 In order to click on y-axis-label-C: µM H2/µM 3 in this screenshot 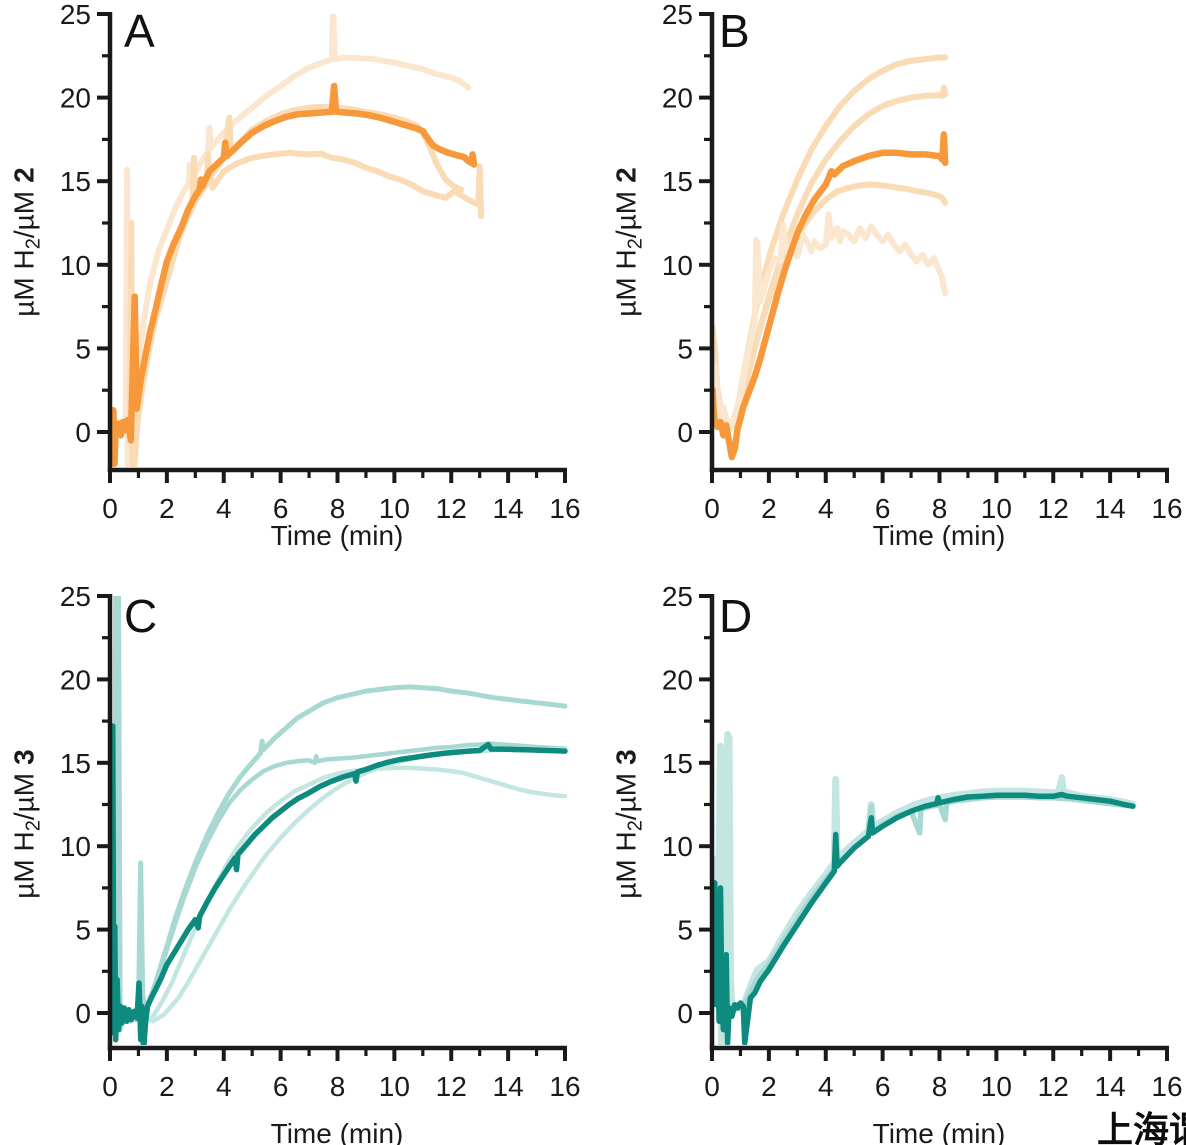, I will do `click(27, 823)`.